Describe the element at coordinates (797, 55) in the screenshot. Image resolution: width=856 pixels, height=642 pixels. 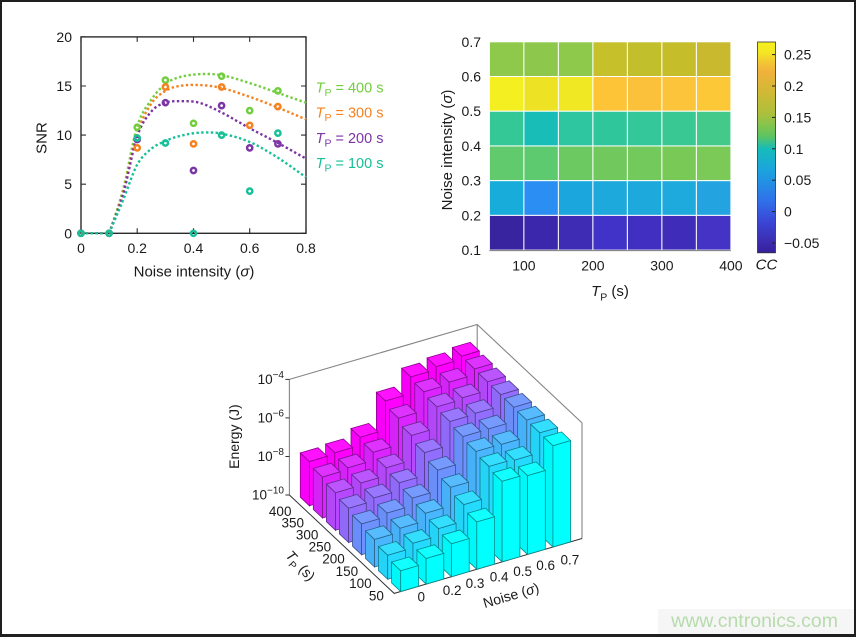
I see `svg-text: 0.25` at that location.